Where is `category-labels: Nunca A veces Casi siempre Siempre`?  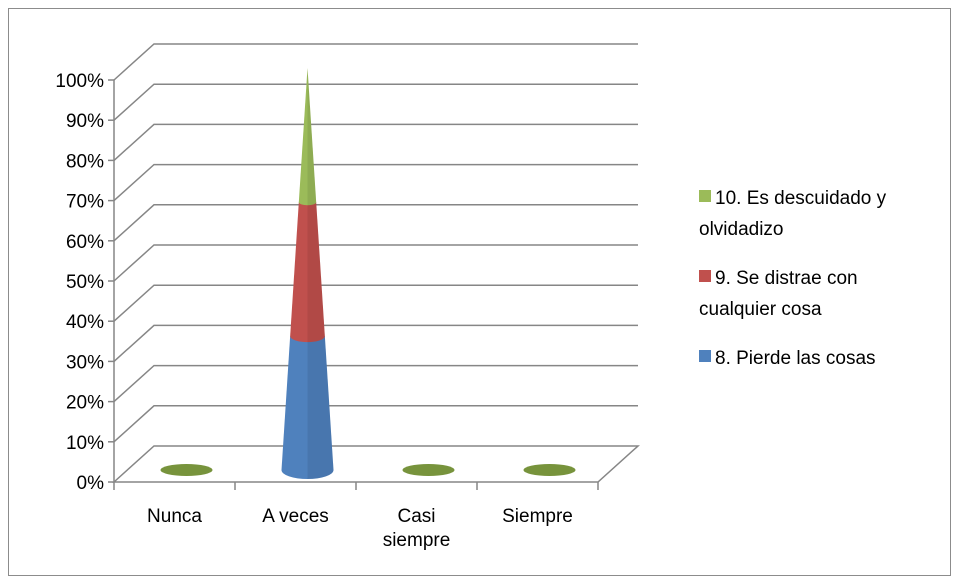
category-labels: Nunca A veces Casi siempre Siempre is located at coordinates (360, 528).